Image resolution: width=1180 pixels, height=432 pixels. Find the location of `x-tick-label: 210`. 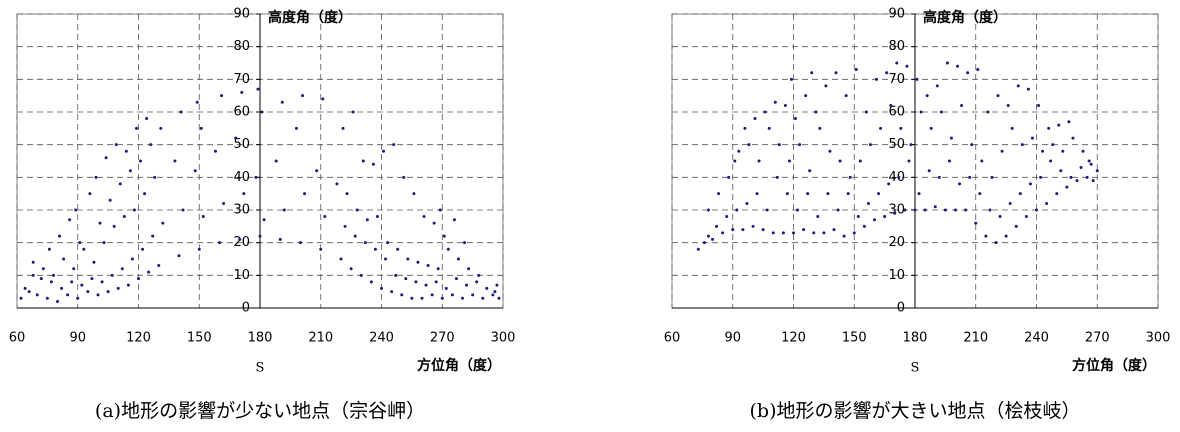

x-tick-label: 210 is located at coordinates (320, 338).